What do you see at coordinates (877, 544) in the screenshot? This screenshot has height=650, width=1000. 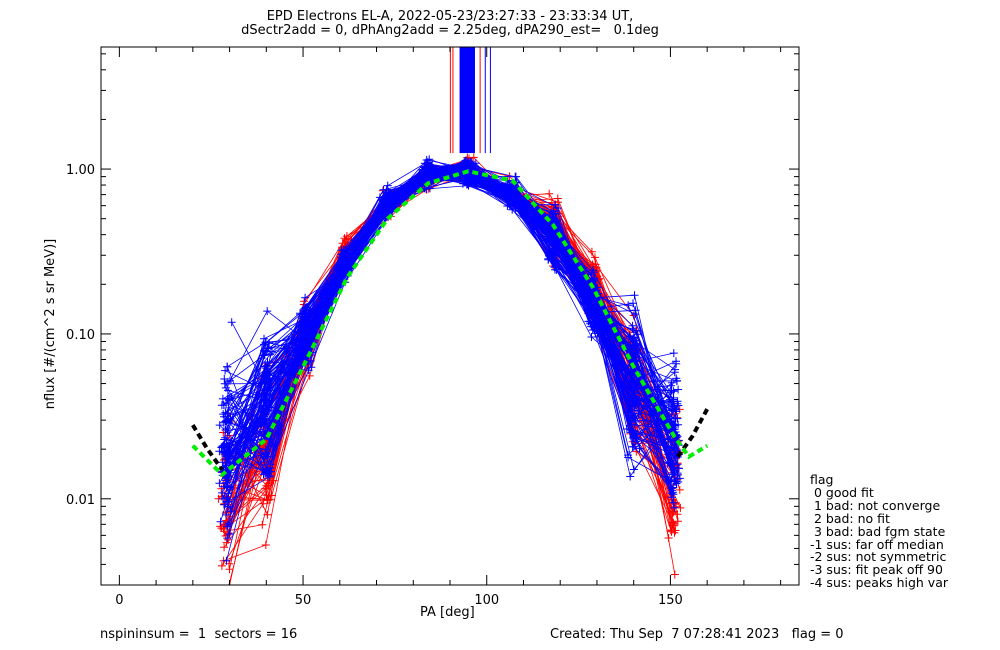 I see `flag-legend-item: -1 sus: far off median` at bounding box center [877, 544].